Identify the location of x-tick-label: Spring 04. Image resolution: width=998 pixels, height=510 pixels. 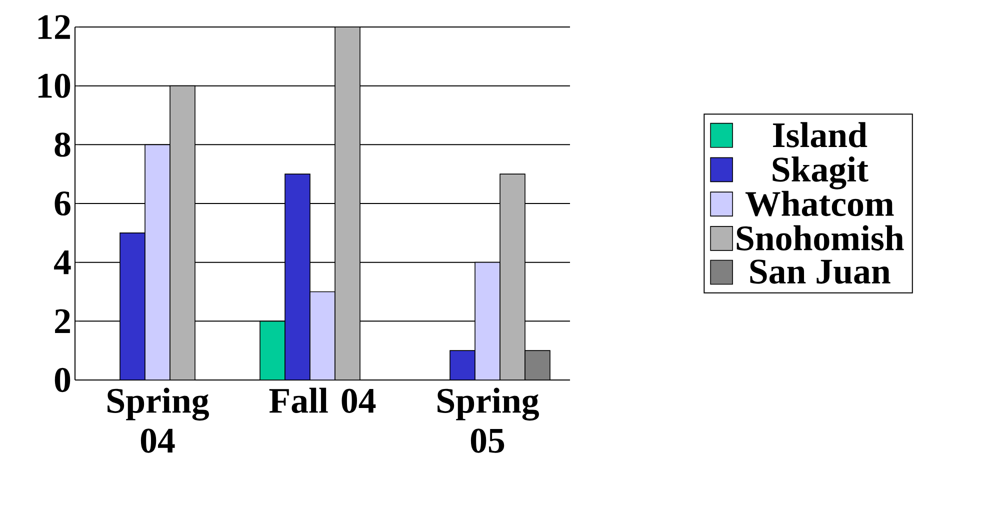
(158, 420).